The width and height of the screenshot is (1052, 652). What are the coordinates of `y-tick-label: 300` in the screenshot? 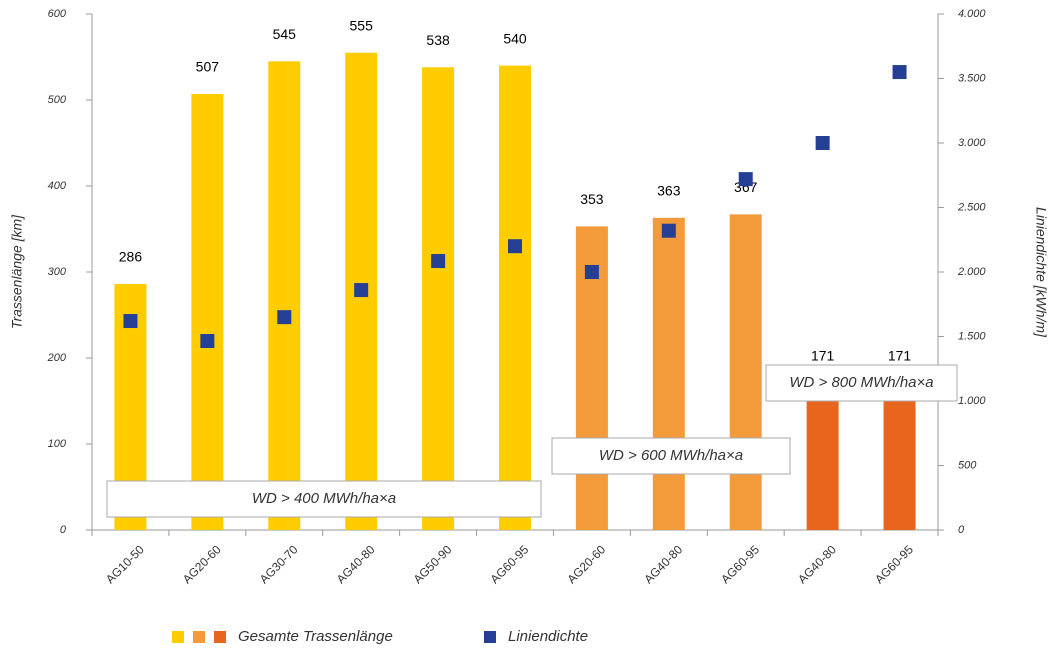 It's located at (57, 272).